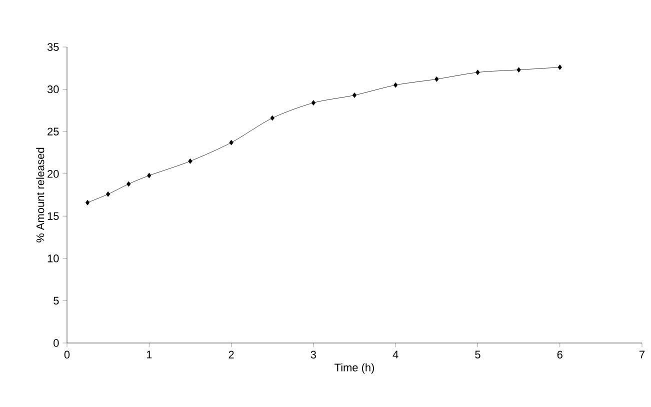 The image size is (651, 407). I want to click on y-tick-label: 35, so click(53, 47).